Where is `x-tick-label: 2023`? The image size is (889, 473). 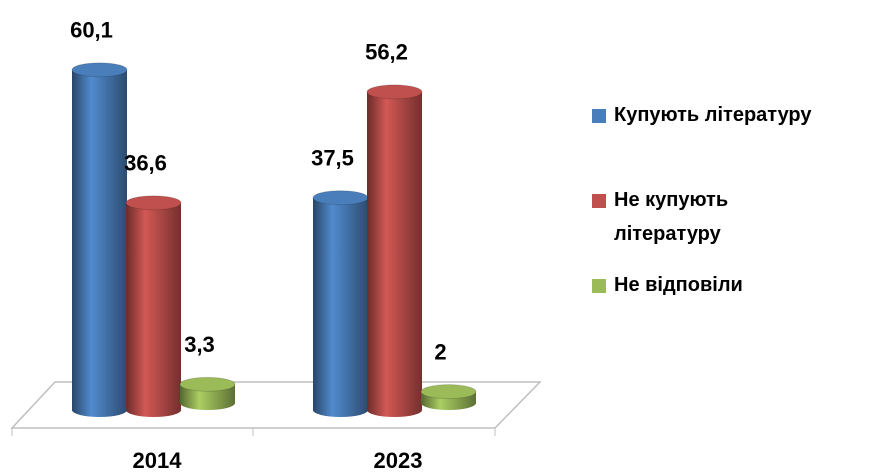 x-tick-label: 2023 is located at coordinates (398, 460).